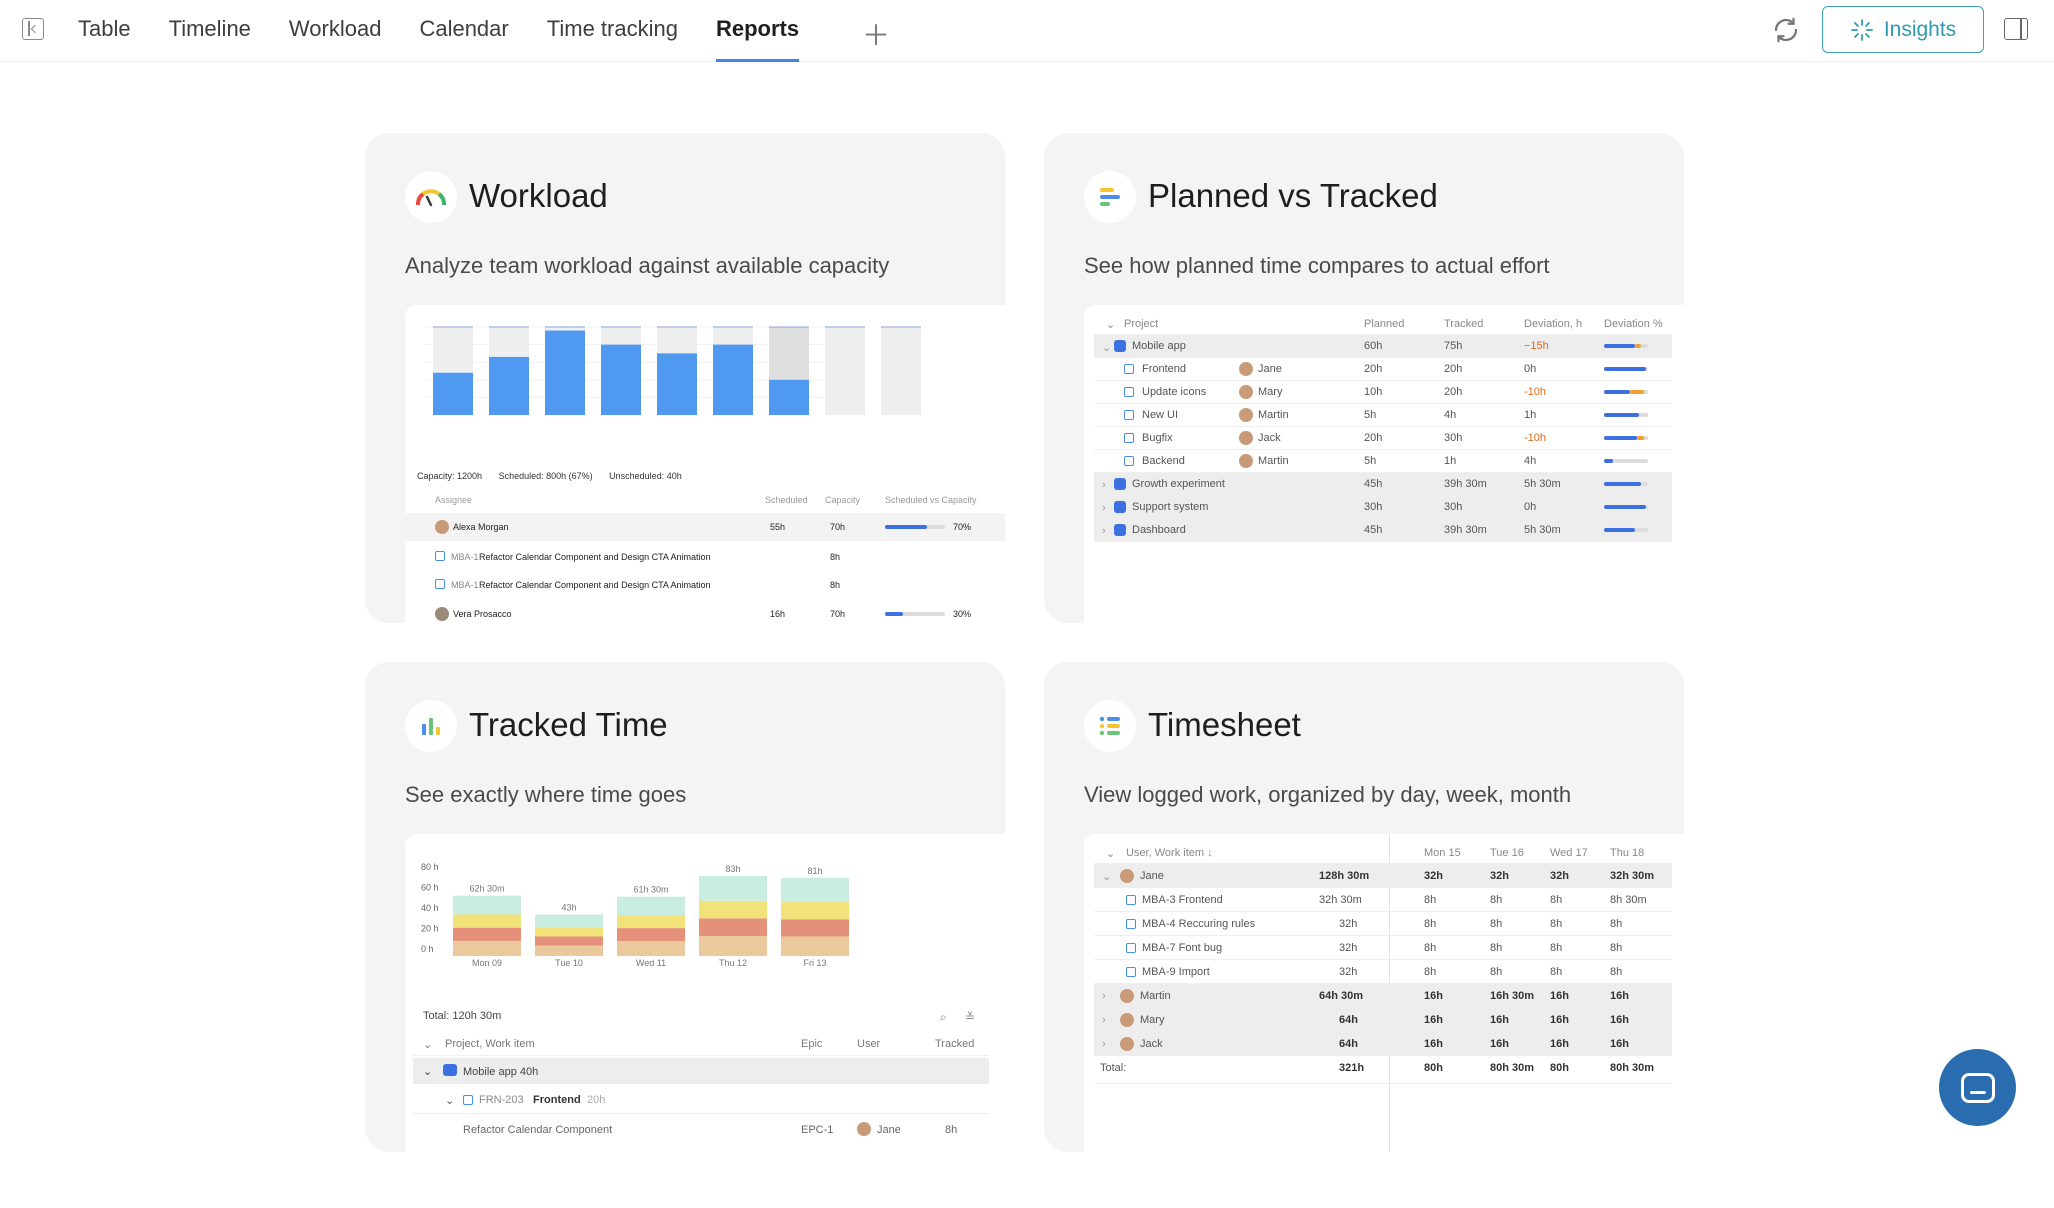 This screenshot has width=2054, height=1208. What do you see at coordinates (1383, 415) in the screenshot?
I see `table-row: New UI Martin 5h 4h 1h` at bounding box center [1383, 415].